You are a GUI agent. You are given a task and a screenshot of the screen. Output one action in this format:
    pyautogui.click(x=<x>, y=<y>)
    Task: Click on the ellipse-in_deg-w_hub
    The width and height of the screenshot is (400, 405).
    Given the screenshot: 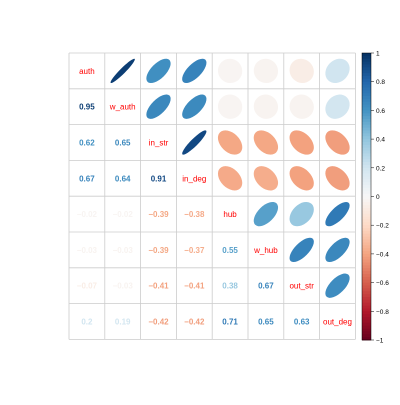 What is the action you would take?
    pyautogui.click(x=266, y=178)
    